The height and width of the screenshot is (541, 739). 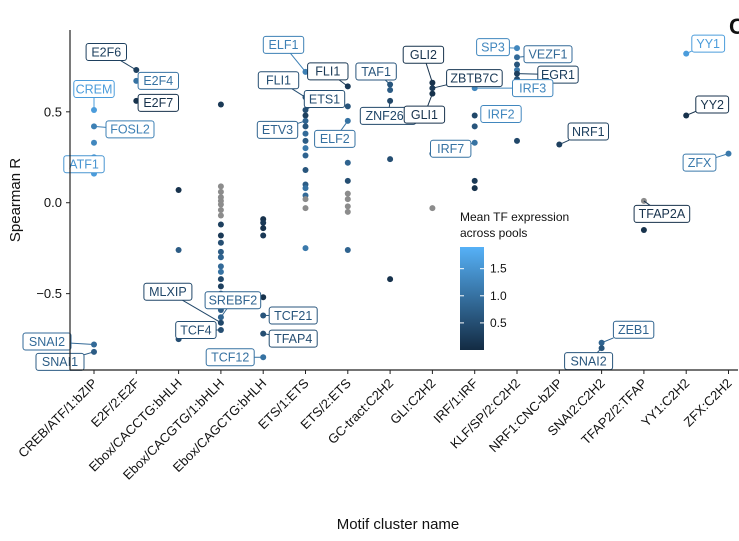 I want to click on point-label: ELF1, so click(x=284, y=45).